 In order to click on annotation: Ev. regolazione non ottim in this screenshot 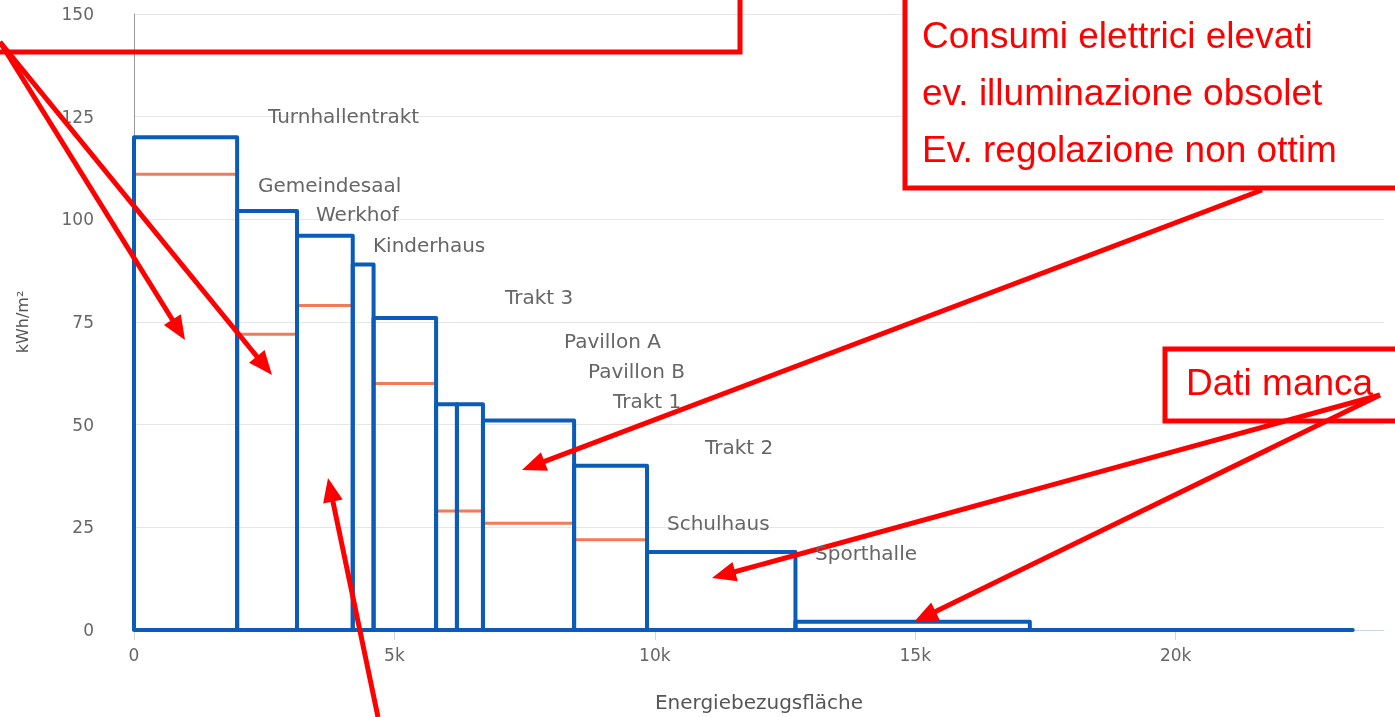, I will do `click(1129, 149)`.